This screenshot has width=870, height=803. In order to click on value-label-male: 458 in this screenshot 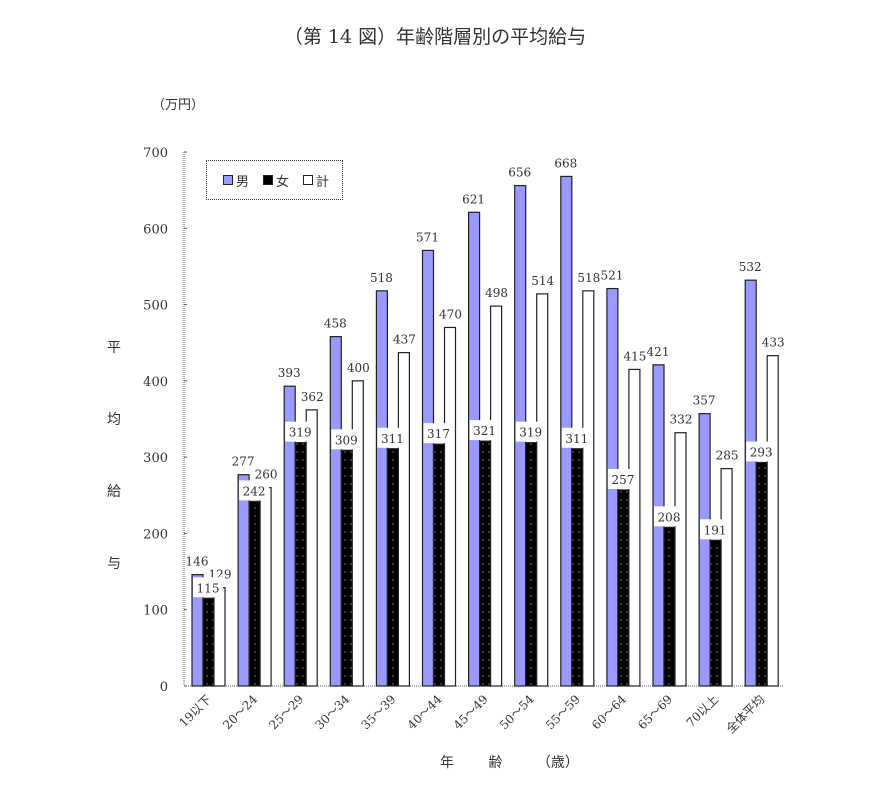, I will do `click(335, 324)`.